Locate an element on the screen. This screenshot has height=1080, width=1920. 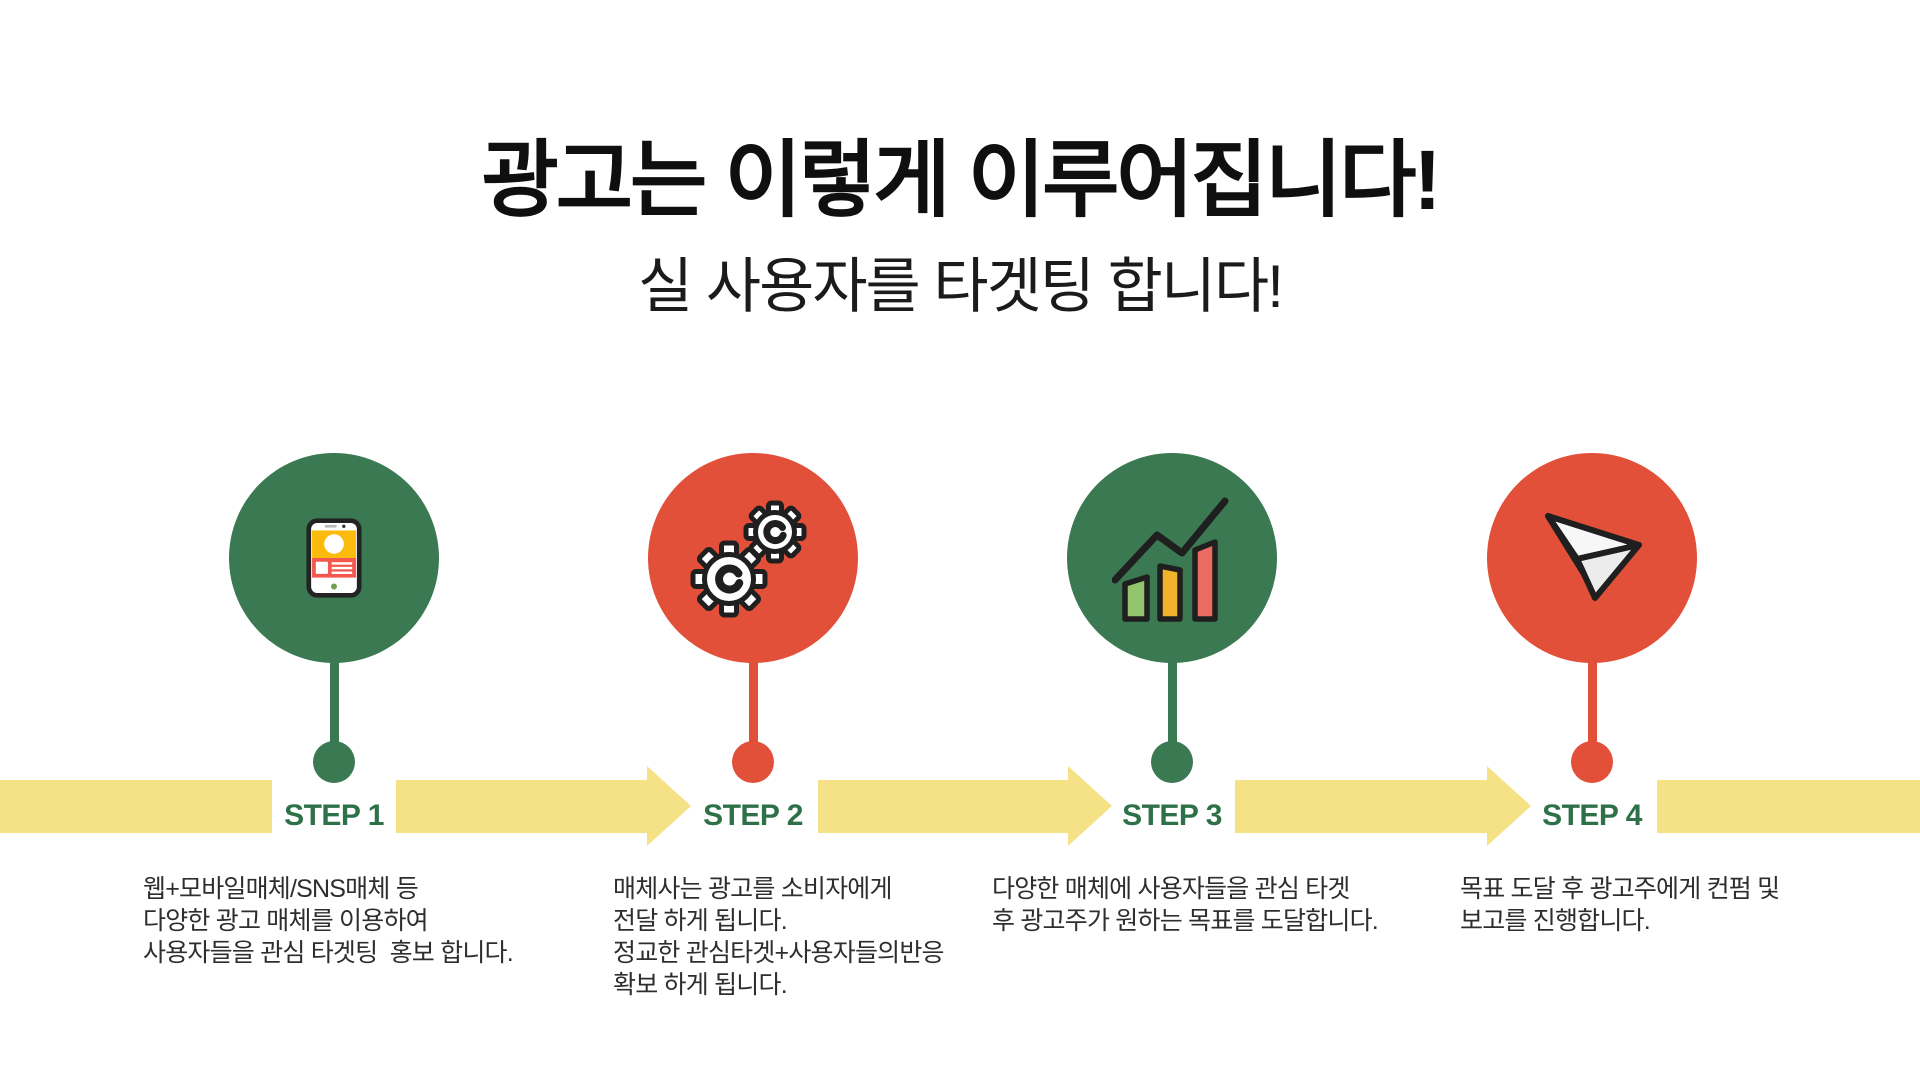
description-line: 목표 도달 후 광고주에게 컨펌 및 is located at coordinates (1620, 889).